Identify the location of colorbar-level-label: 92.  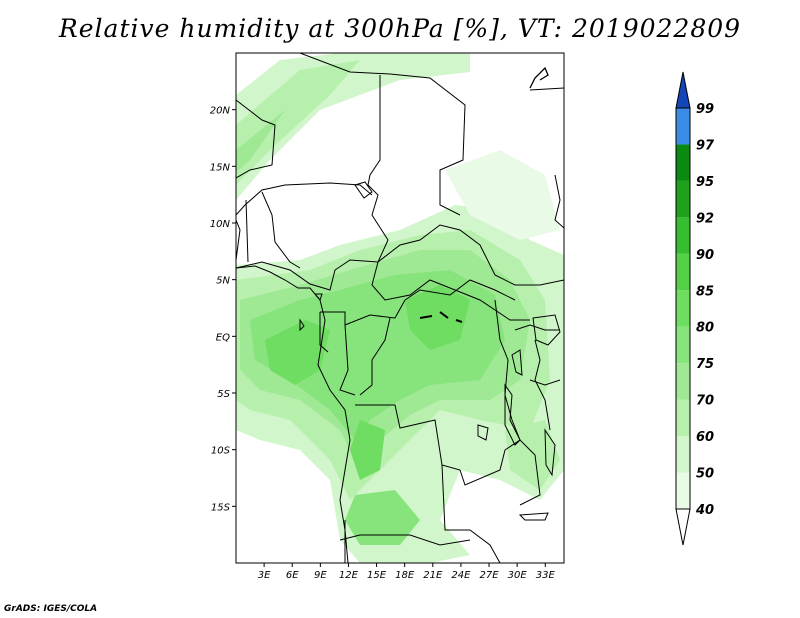
(705, 218).